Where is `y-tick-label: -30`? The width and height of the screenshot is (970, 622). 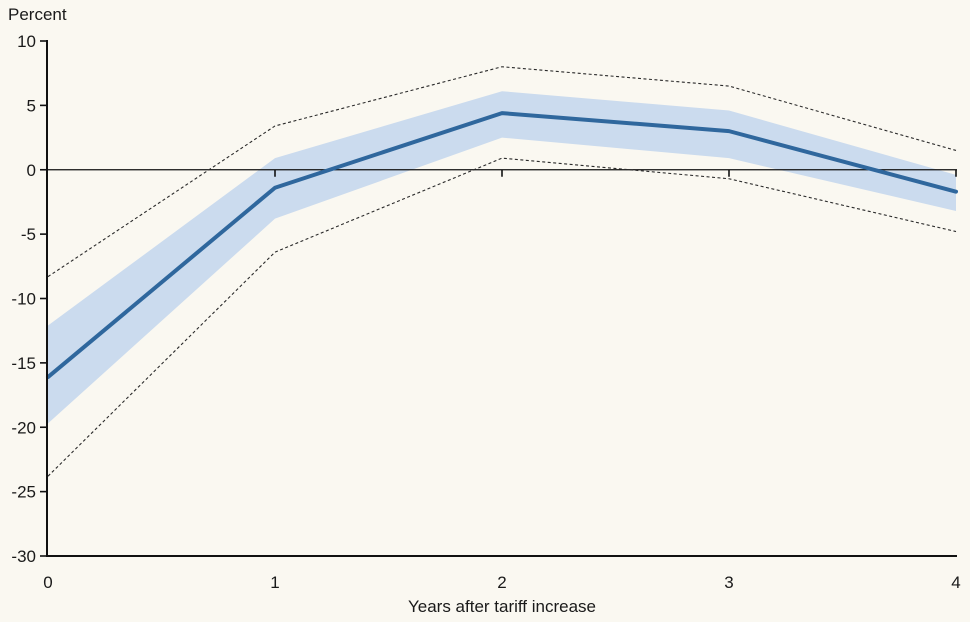
y-tick-label: -30 is located at coordinates (23, 556).